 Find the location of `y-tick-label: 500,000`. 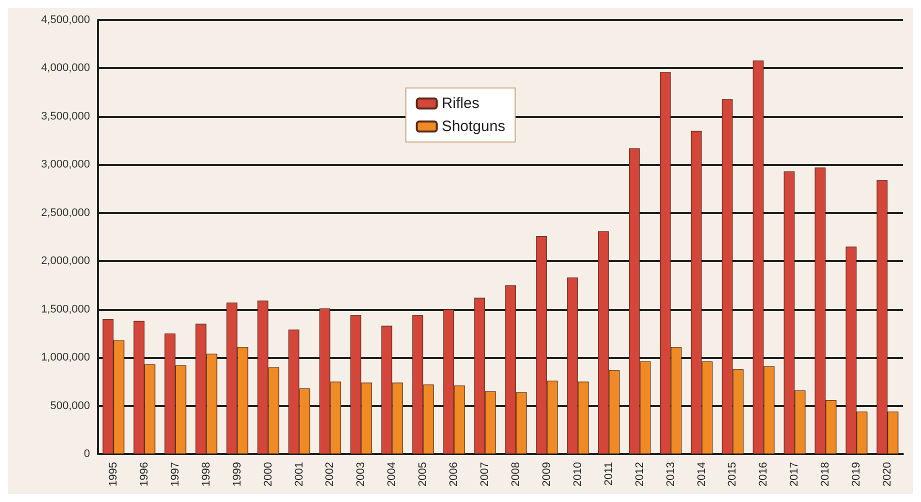

y-tick-label: 500,000 is located at coordinates (70, 406).